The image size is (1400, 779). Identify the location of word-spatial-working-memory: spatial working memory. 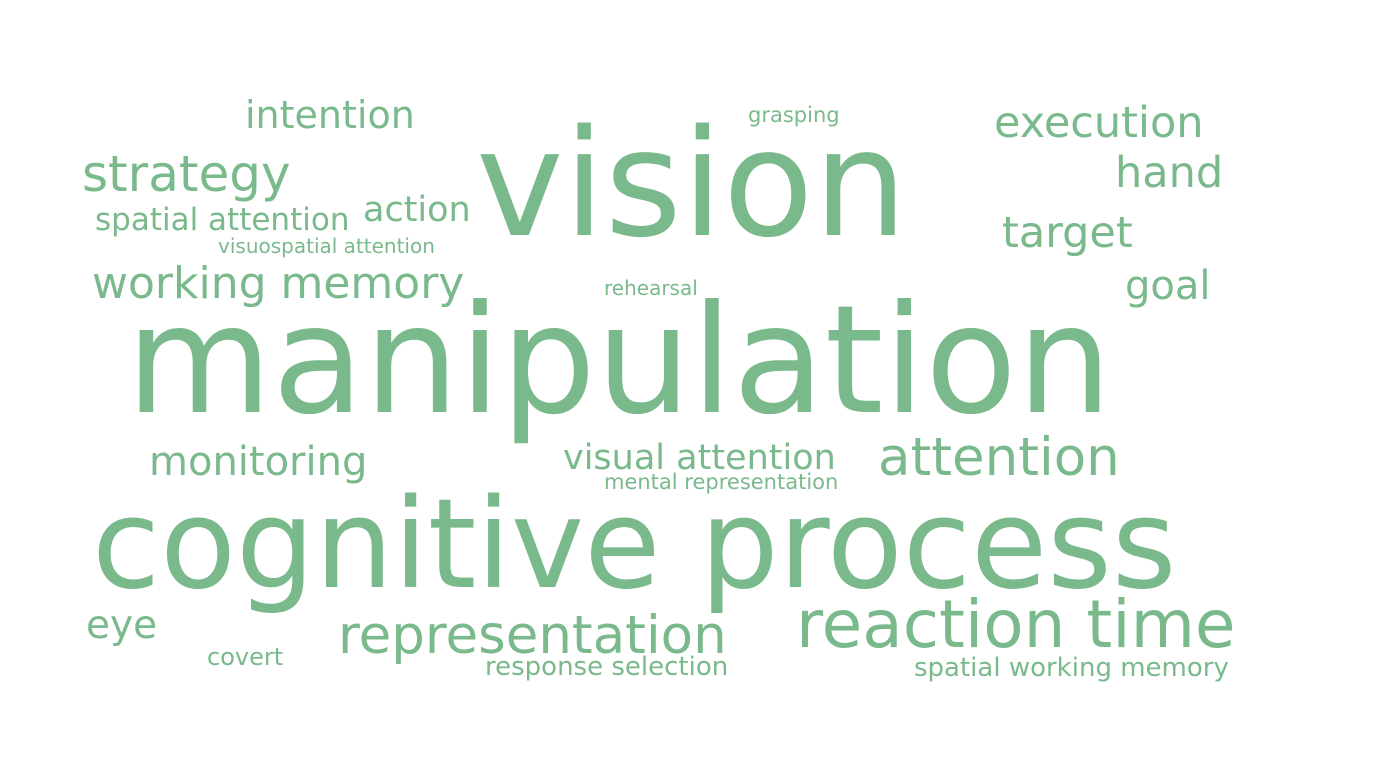
(1071, 668).